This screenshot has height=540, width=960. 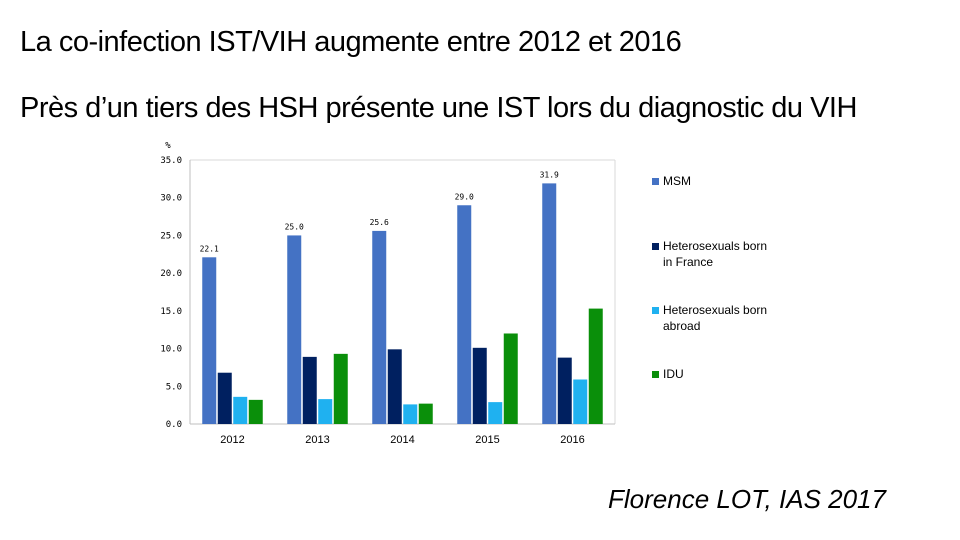 What do you see at coordinates (580, 401) in the screenshot?
I see `bar-heterosexuals-born-abroad-2016` at bounding box center [580, 401].